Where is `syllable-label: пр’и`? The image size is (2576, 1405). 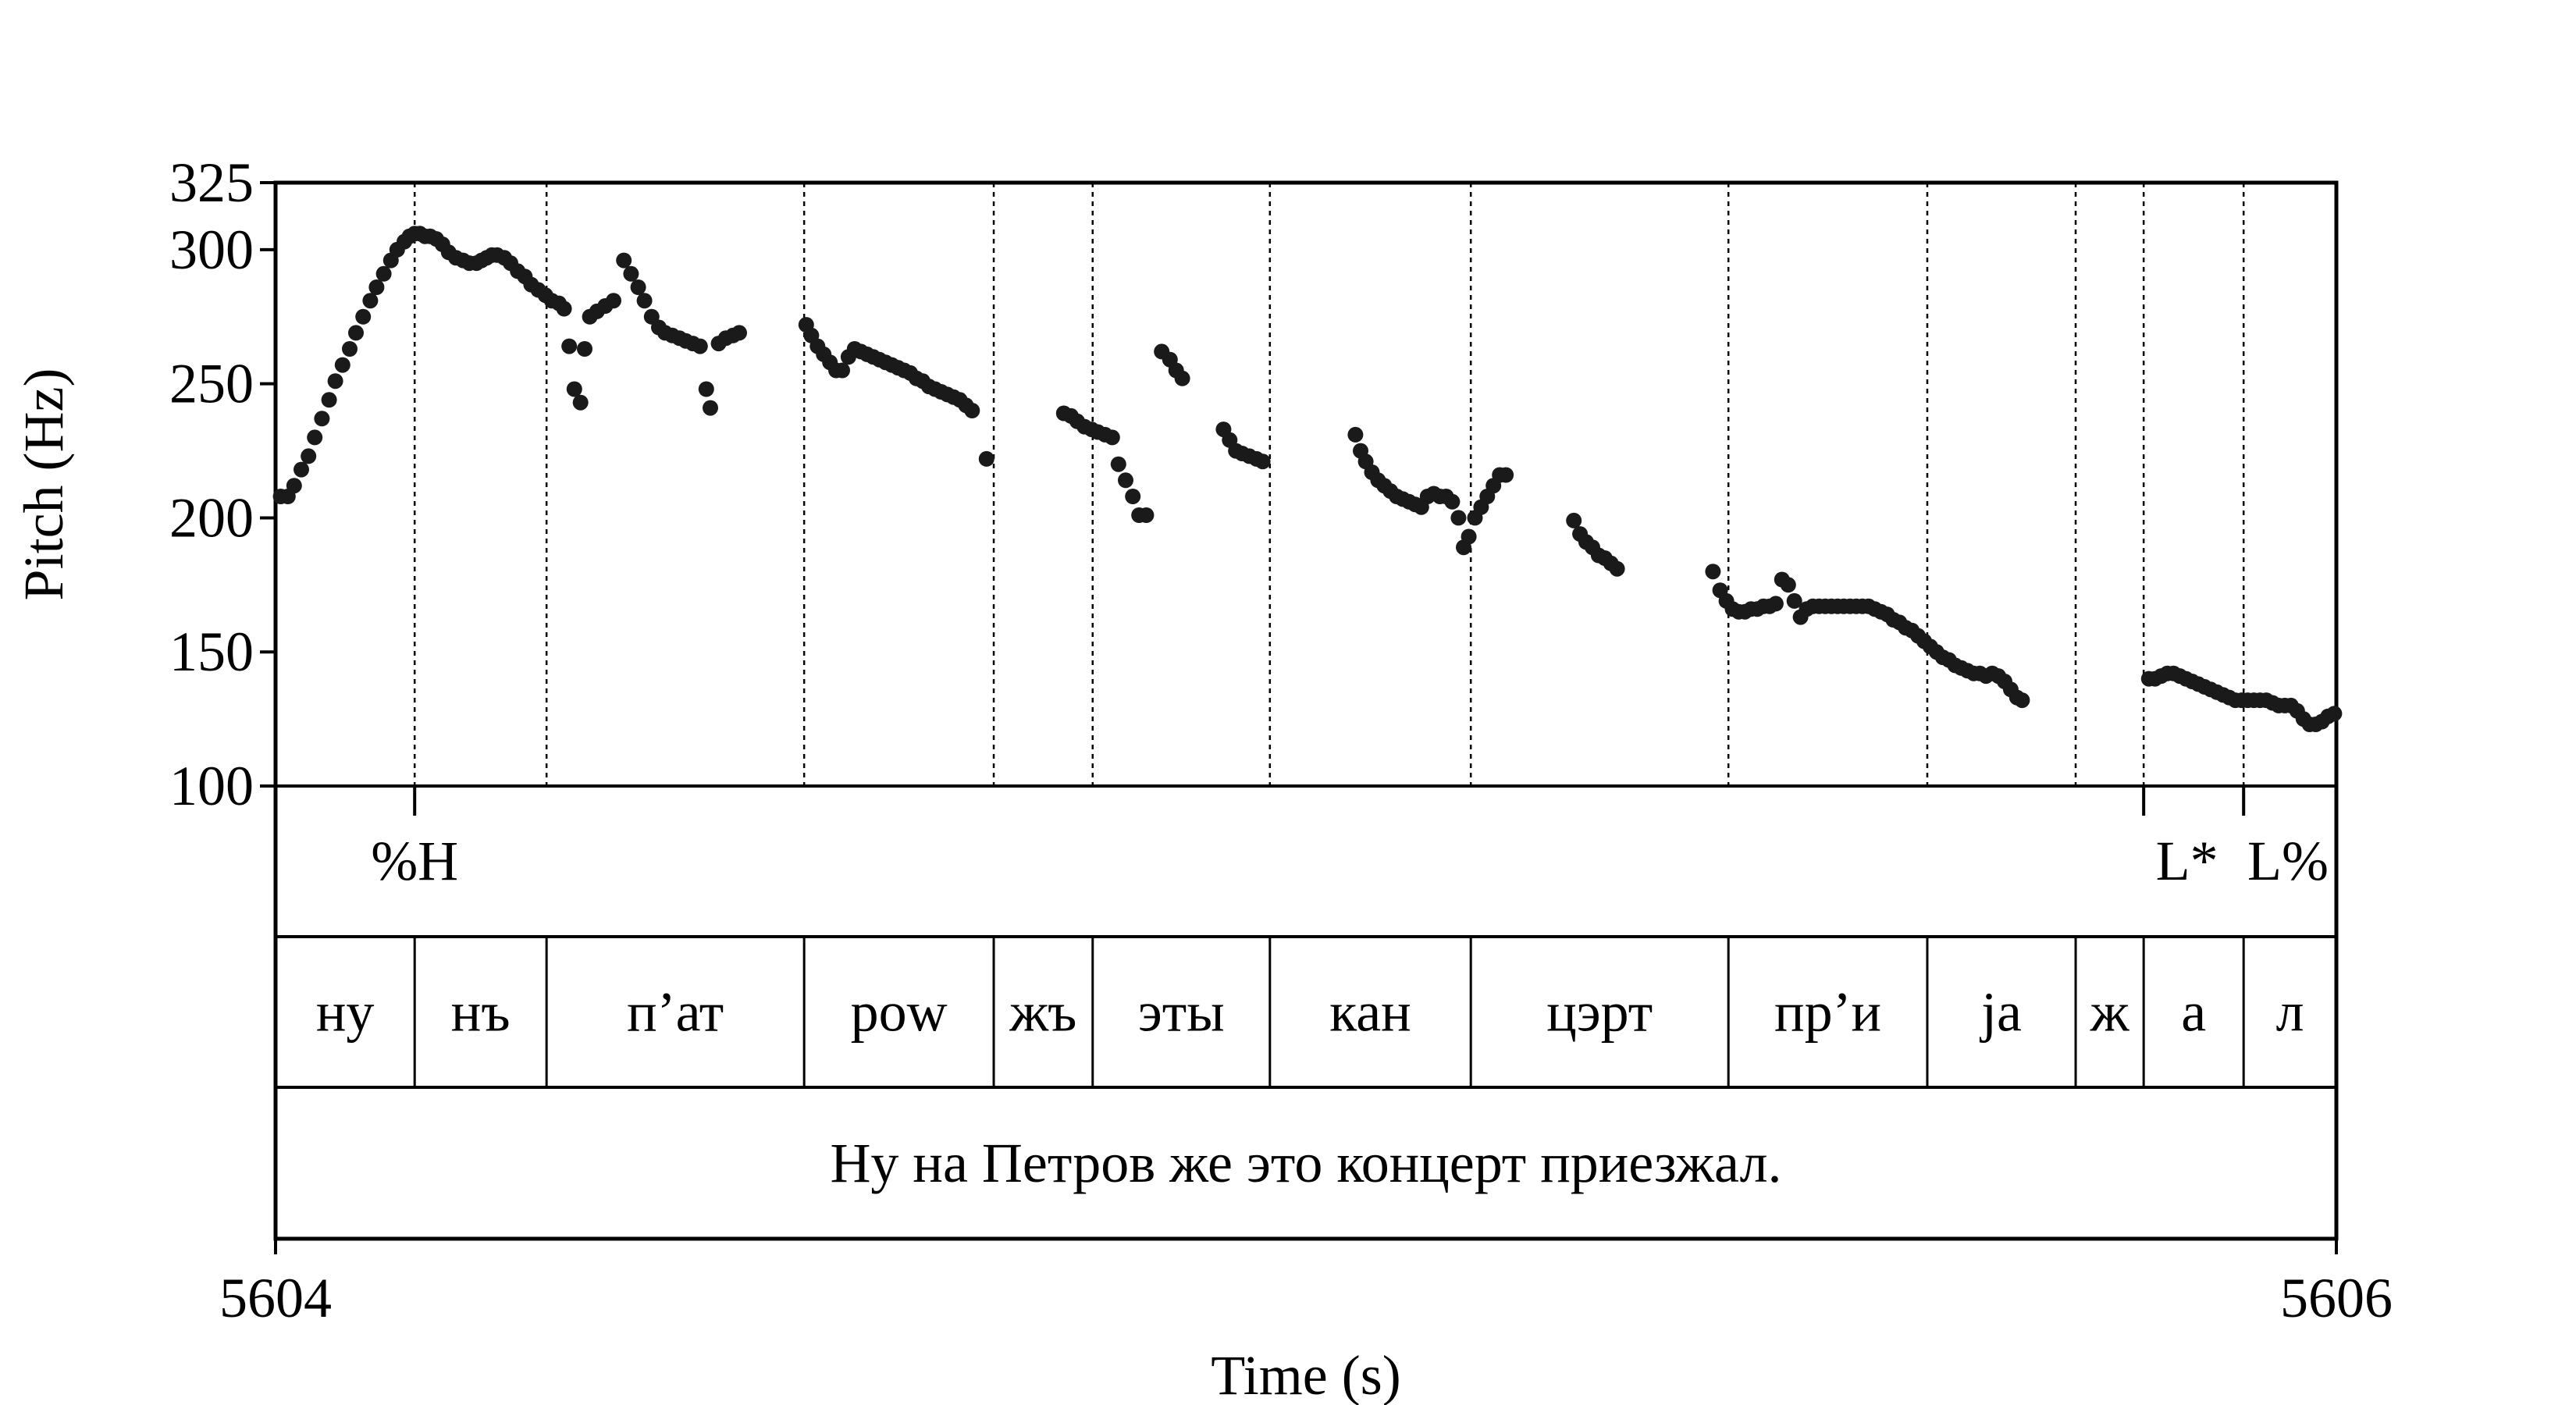 syllable-label: пр’и is located at coordinates (1827, 1013).